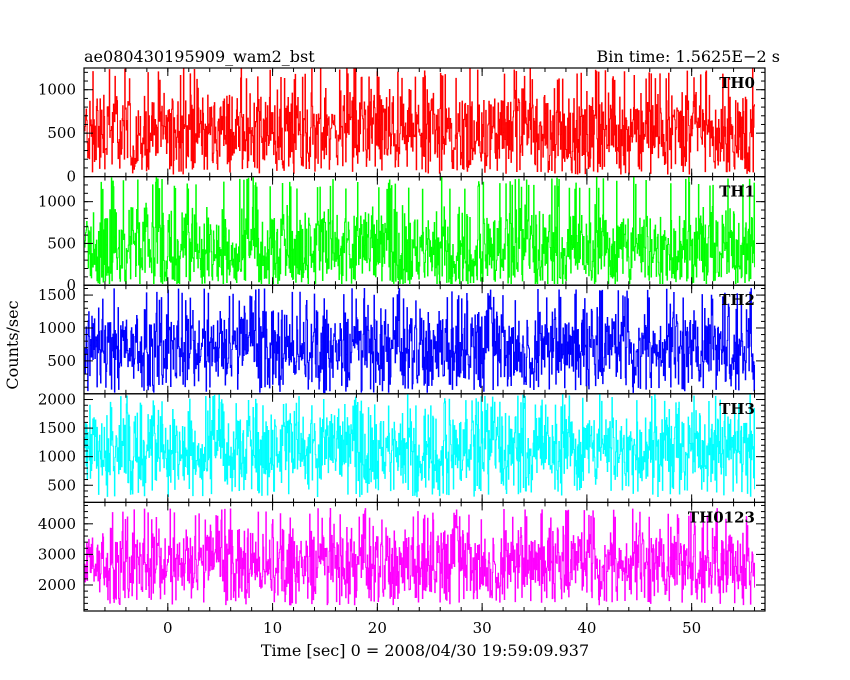 The image size is (850, 680). What do you see at coordinates (420, 445) in the screenshot?
I see `series-line-th3` at bounding box center [420, 445].